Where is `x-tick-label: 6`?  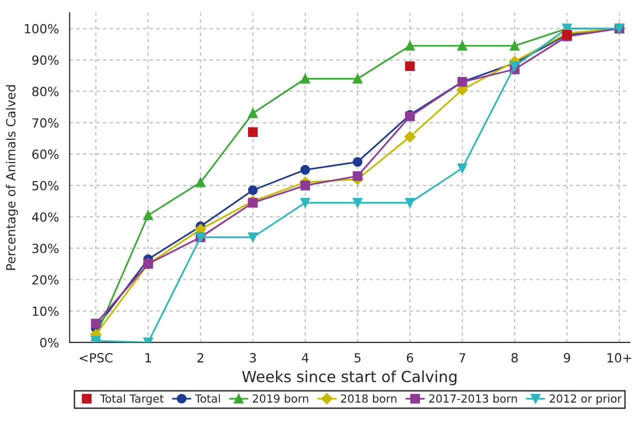 x-tick-label: 6 is located at coordinates (410, 357).